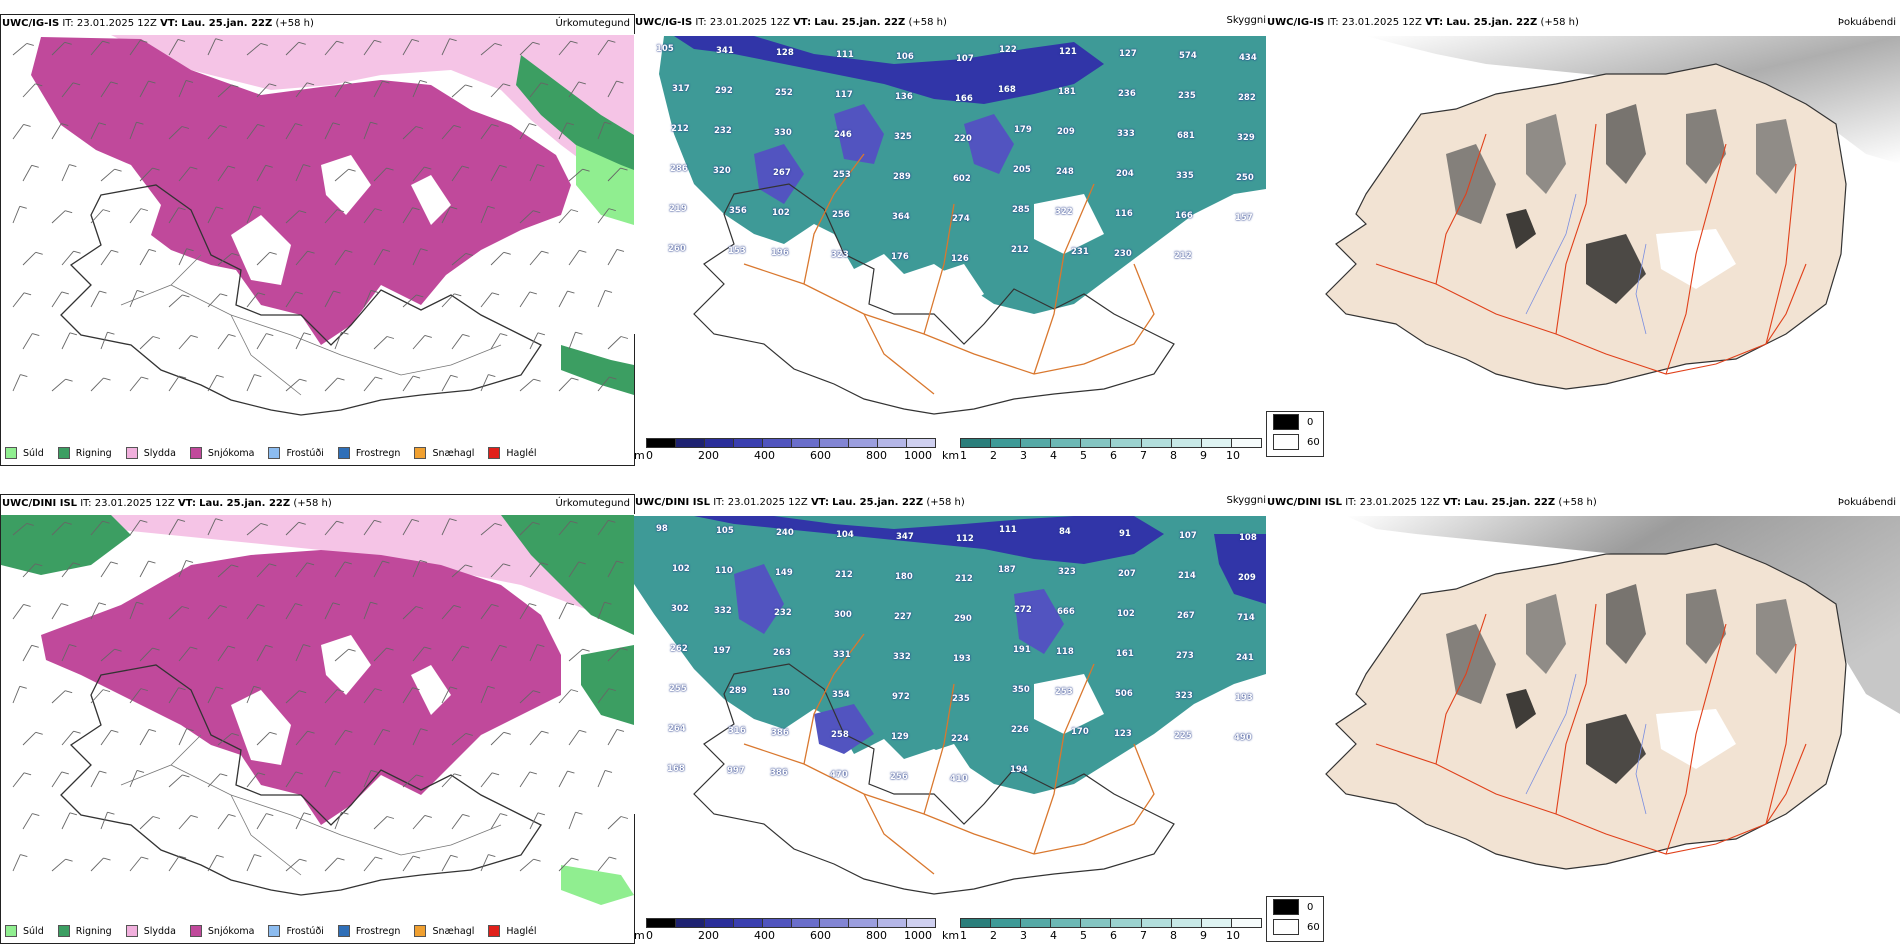 This screenshot has height=950, width=1900. Describe the element at coordinates (950, 704) in the screenshot. I see `visibility-map-dini` at that location.